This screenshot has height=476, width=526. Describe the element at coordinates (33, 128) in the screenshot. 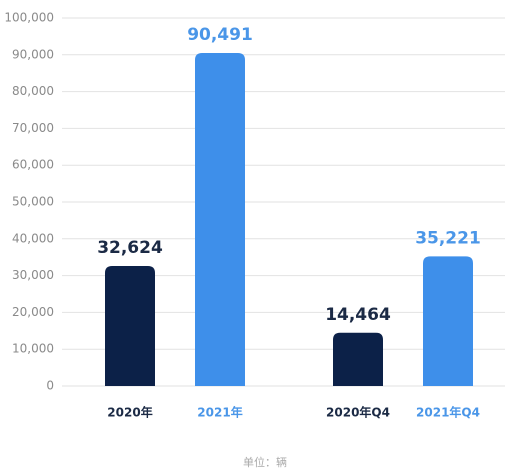

I see `y-tick-label: 70,000` at that location.